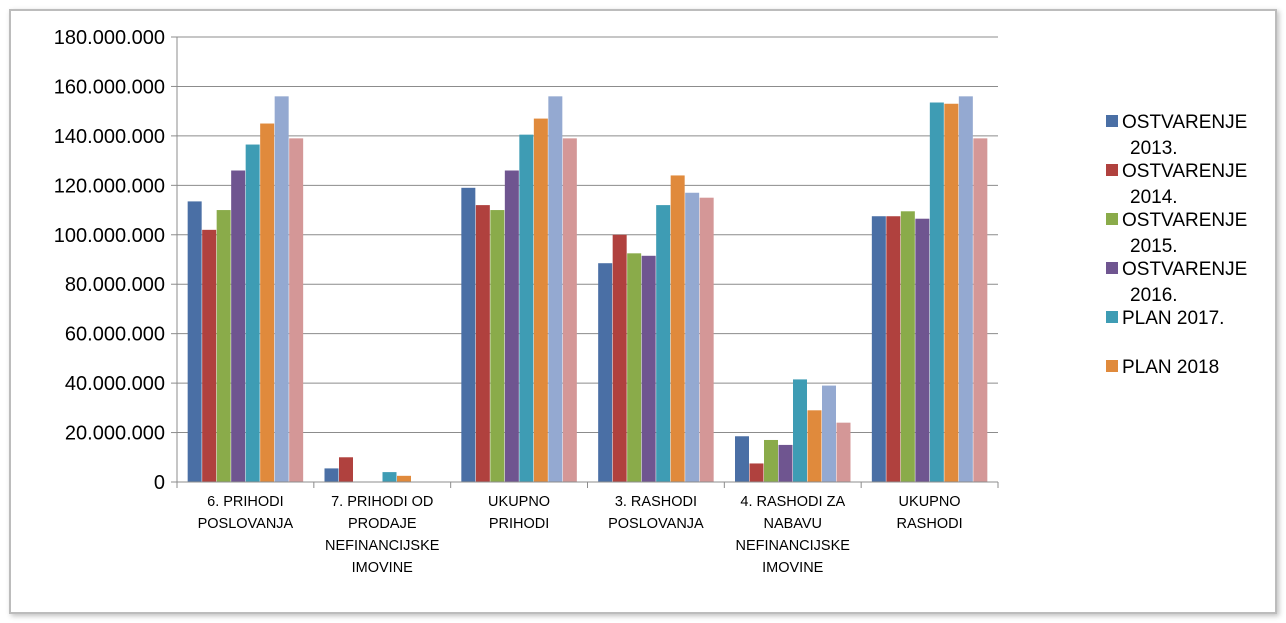  Describe the element at coordinates (115, 434) in the screenshot. I see `y-tick-label: 20.000.000` at that location.